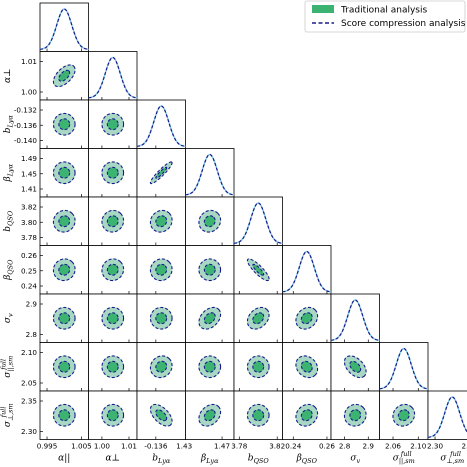  Describe the element at coordinates (9, 318) in the screenshot. I see `y-axis-label-6: σv` at that location.